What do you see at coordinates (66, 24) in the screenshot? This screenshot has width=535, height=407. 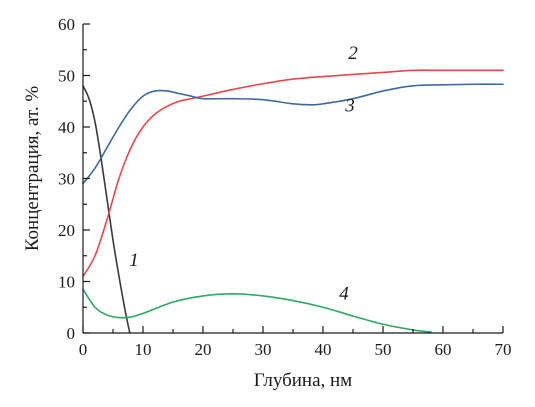 I see `y-tick-label: 60` at bounding box center [66, 24].